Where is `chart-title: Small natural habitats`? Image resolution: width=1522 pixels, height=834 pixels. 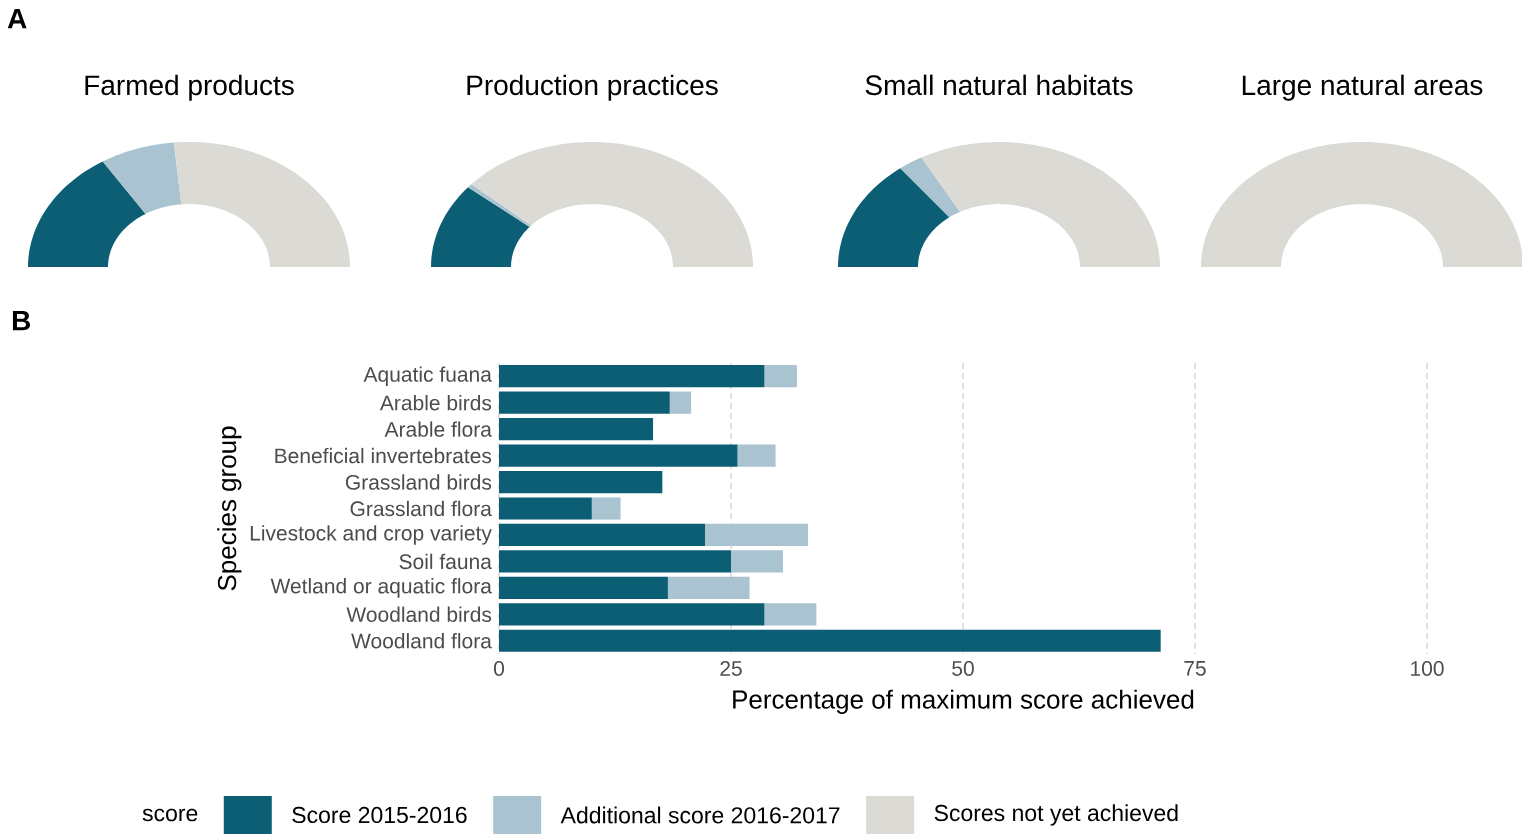 chart-title: Small natural habitats is located at coordinates (999, 85).